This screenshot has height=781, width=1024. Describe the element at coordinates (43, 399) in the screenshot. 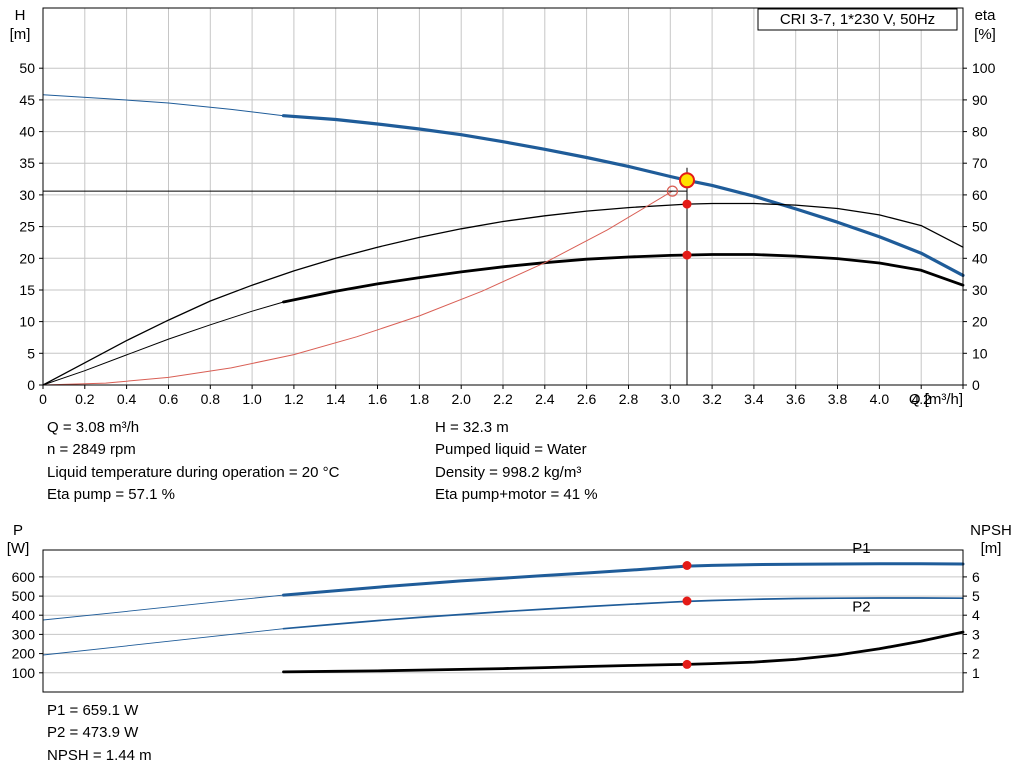

I see `x-tick-label: 0` at that location.